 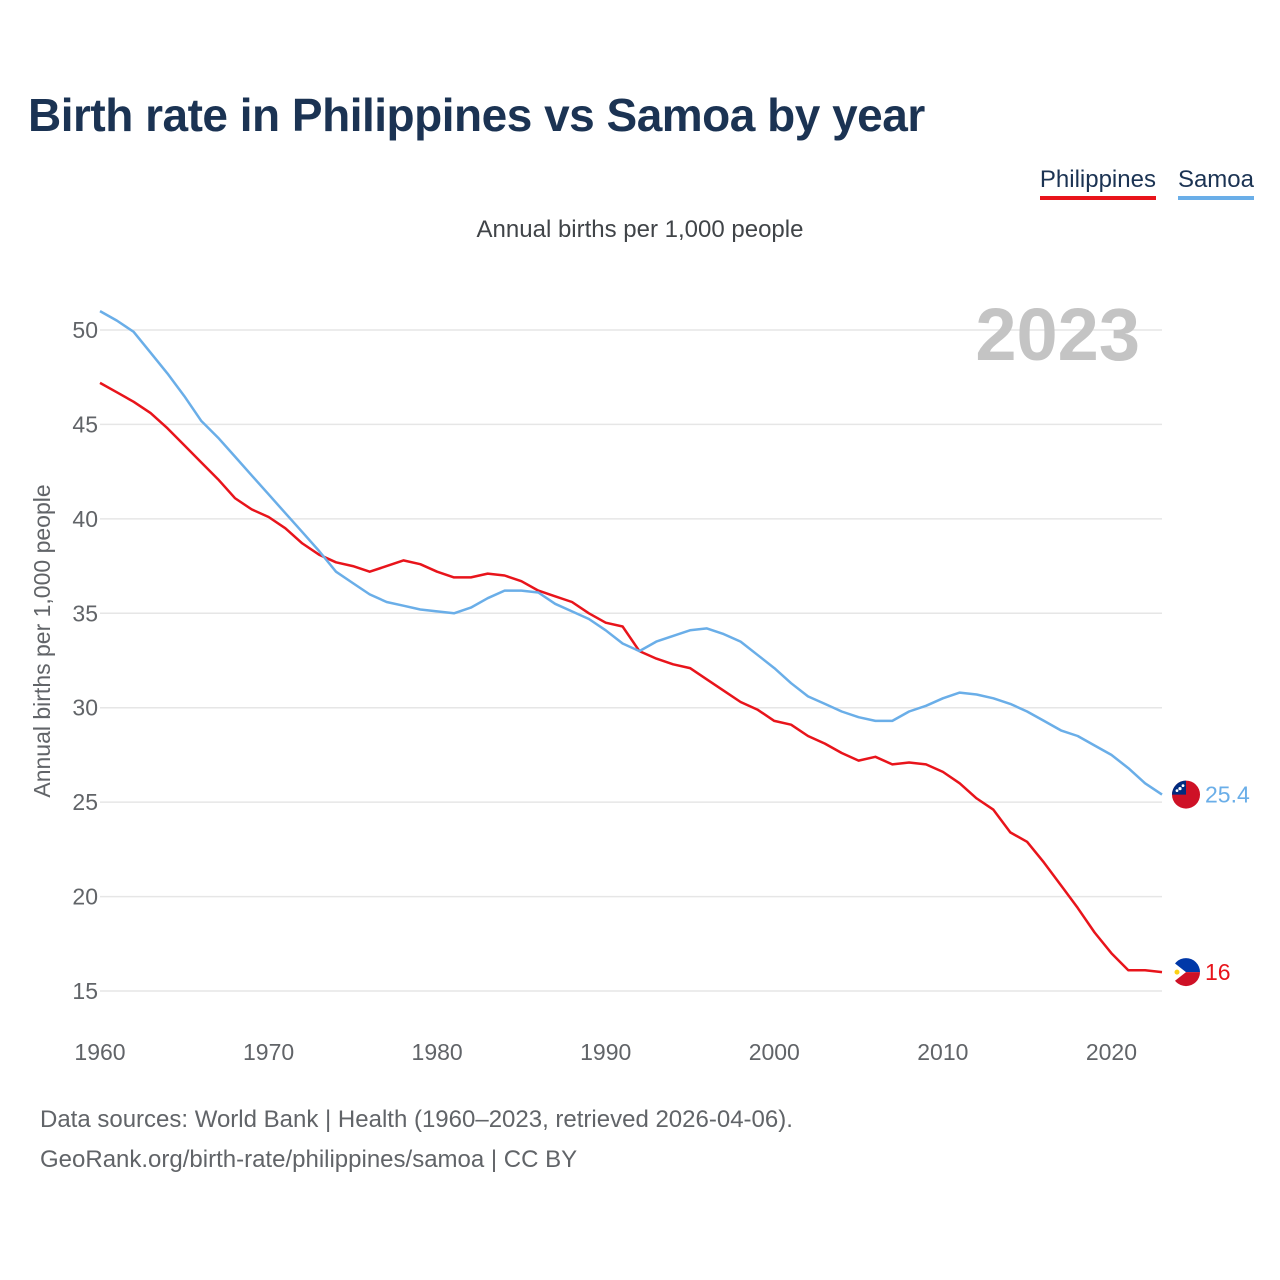 I want to click on x-tick-label: 2010, so click(x=942, y=1052).